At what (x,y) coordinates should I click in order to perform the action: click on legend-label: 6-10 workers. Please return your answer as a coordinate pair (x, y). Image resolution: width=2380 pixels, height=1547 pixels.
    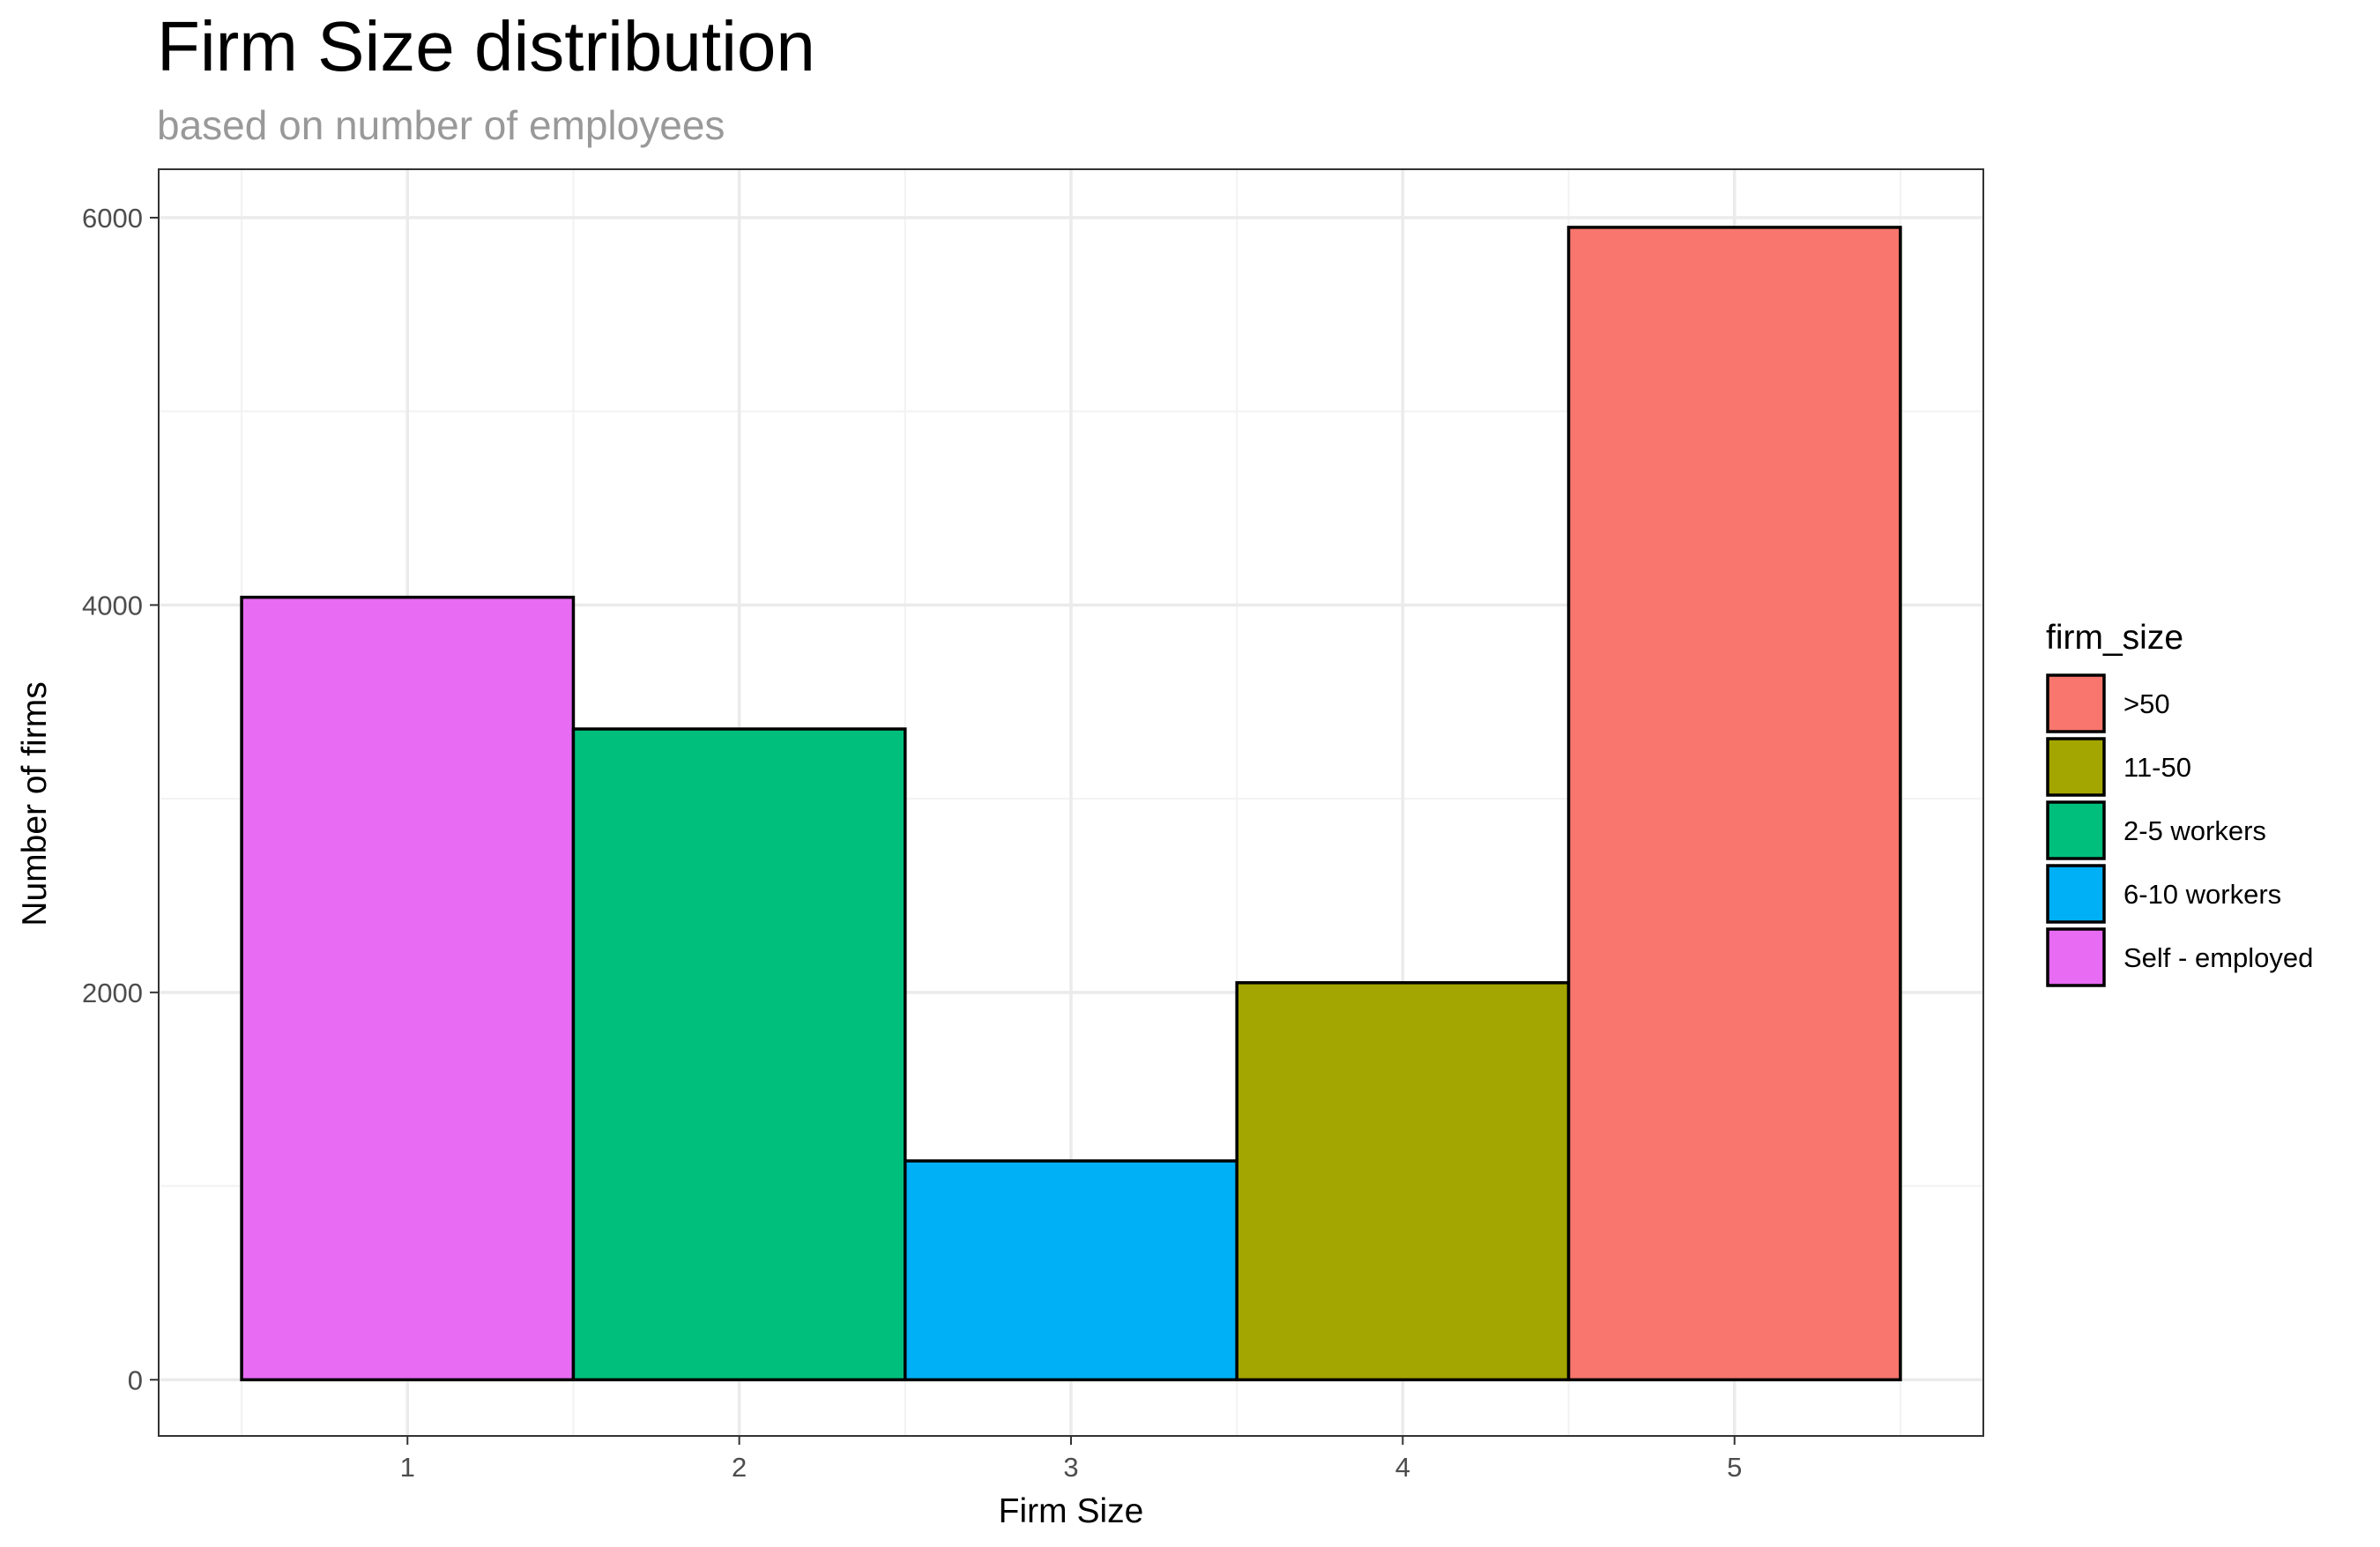
    Looking at the image, I should click on (2202, 894).